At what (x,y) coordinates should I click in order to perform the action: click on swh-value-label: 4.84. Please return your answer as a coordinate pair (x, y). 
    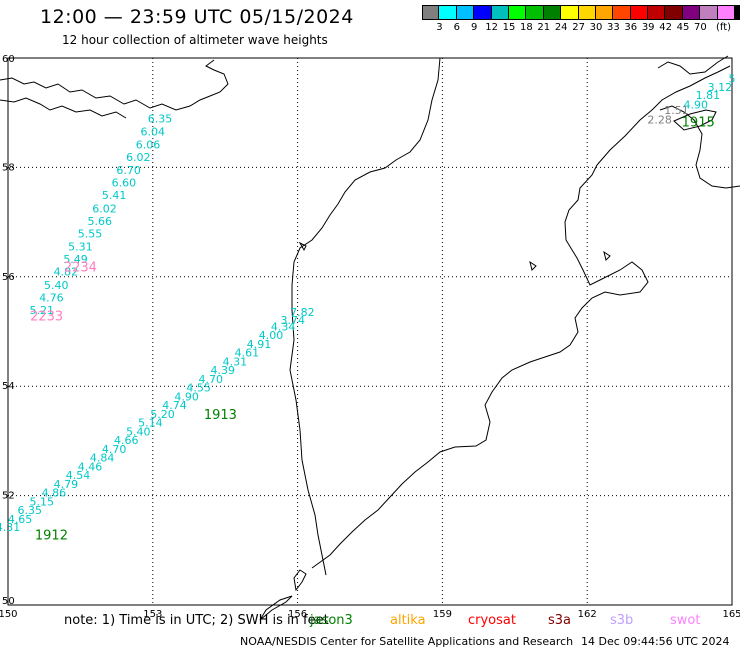
    Looking at the image, I should click on (102, 458).